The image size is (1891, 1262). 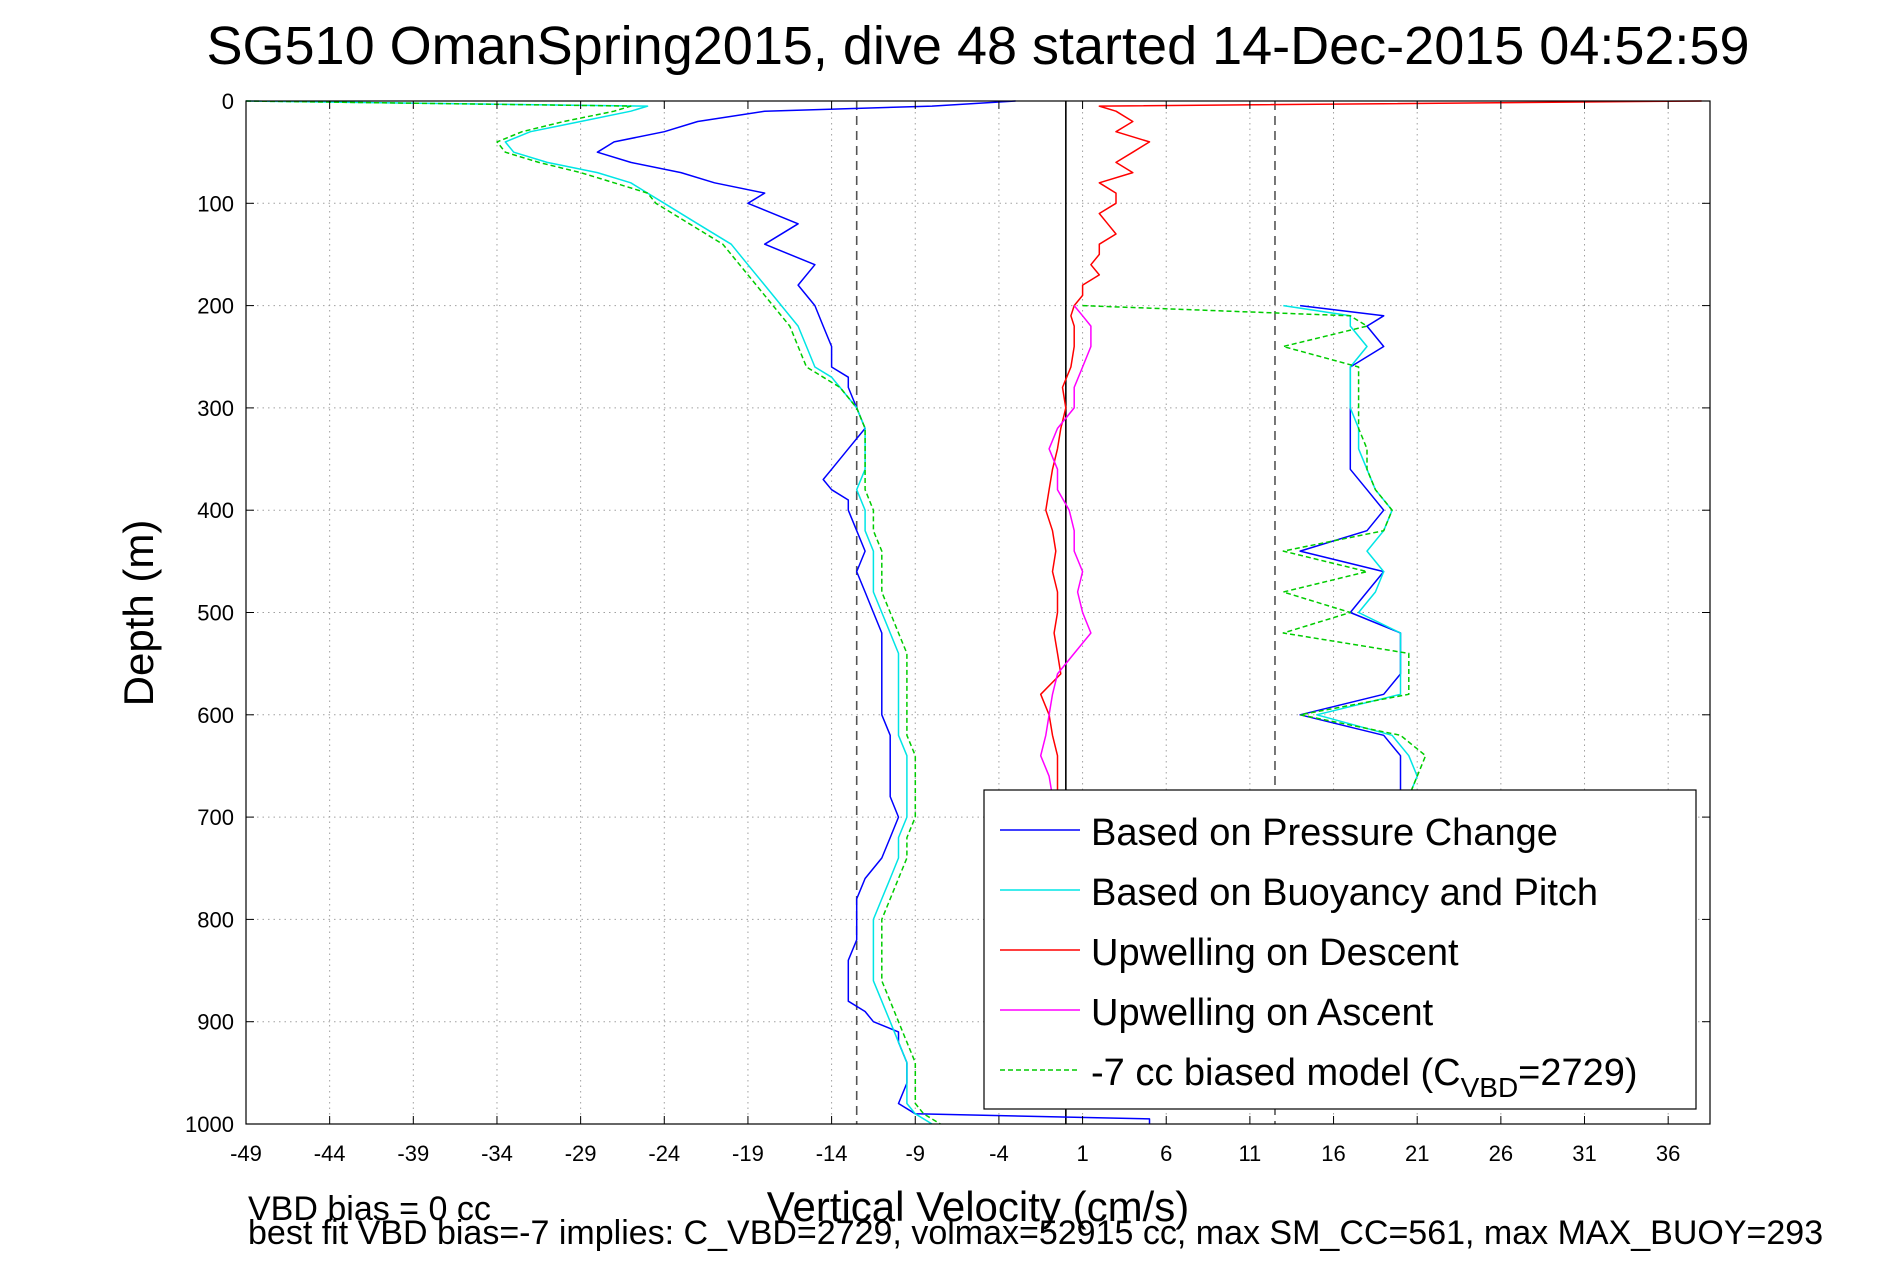 I want to click on x-tick-label-13: 16, so click(x=1333, y=1153).